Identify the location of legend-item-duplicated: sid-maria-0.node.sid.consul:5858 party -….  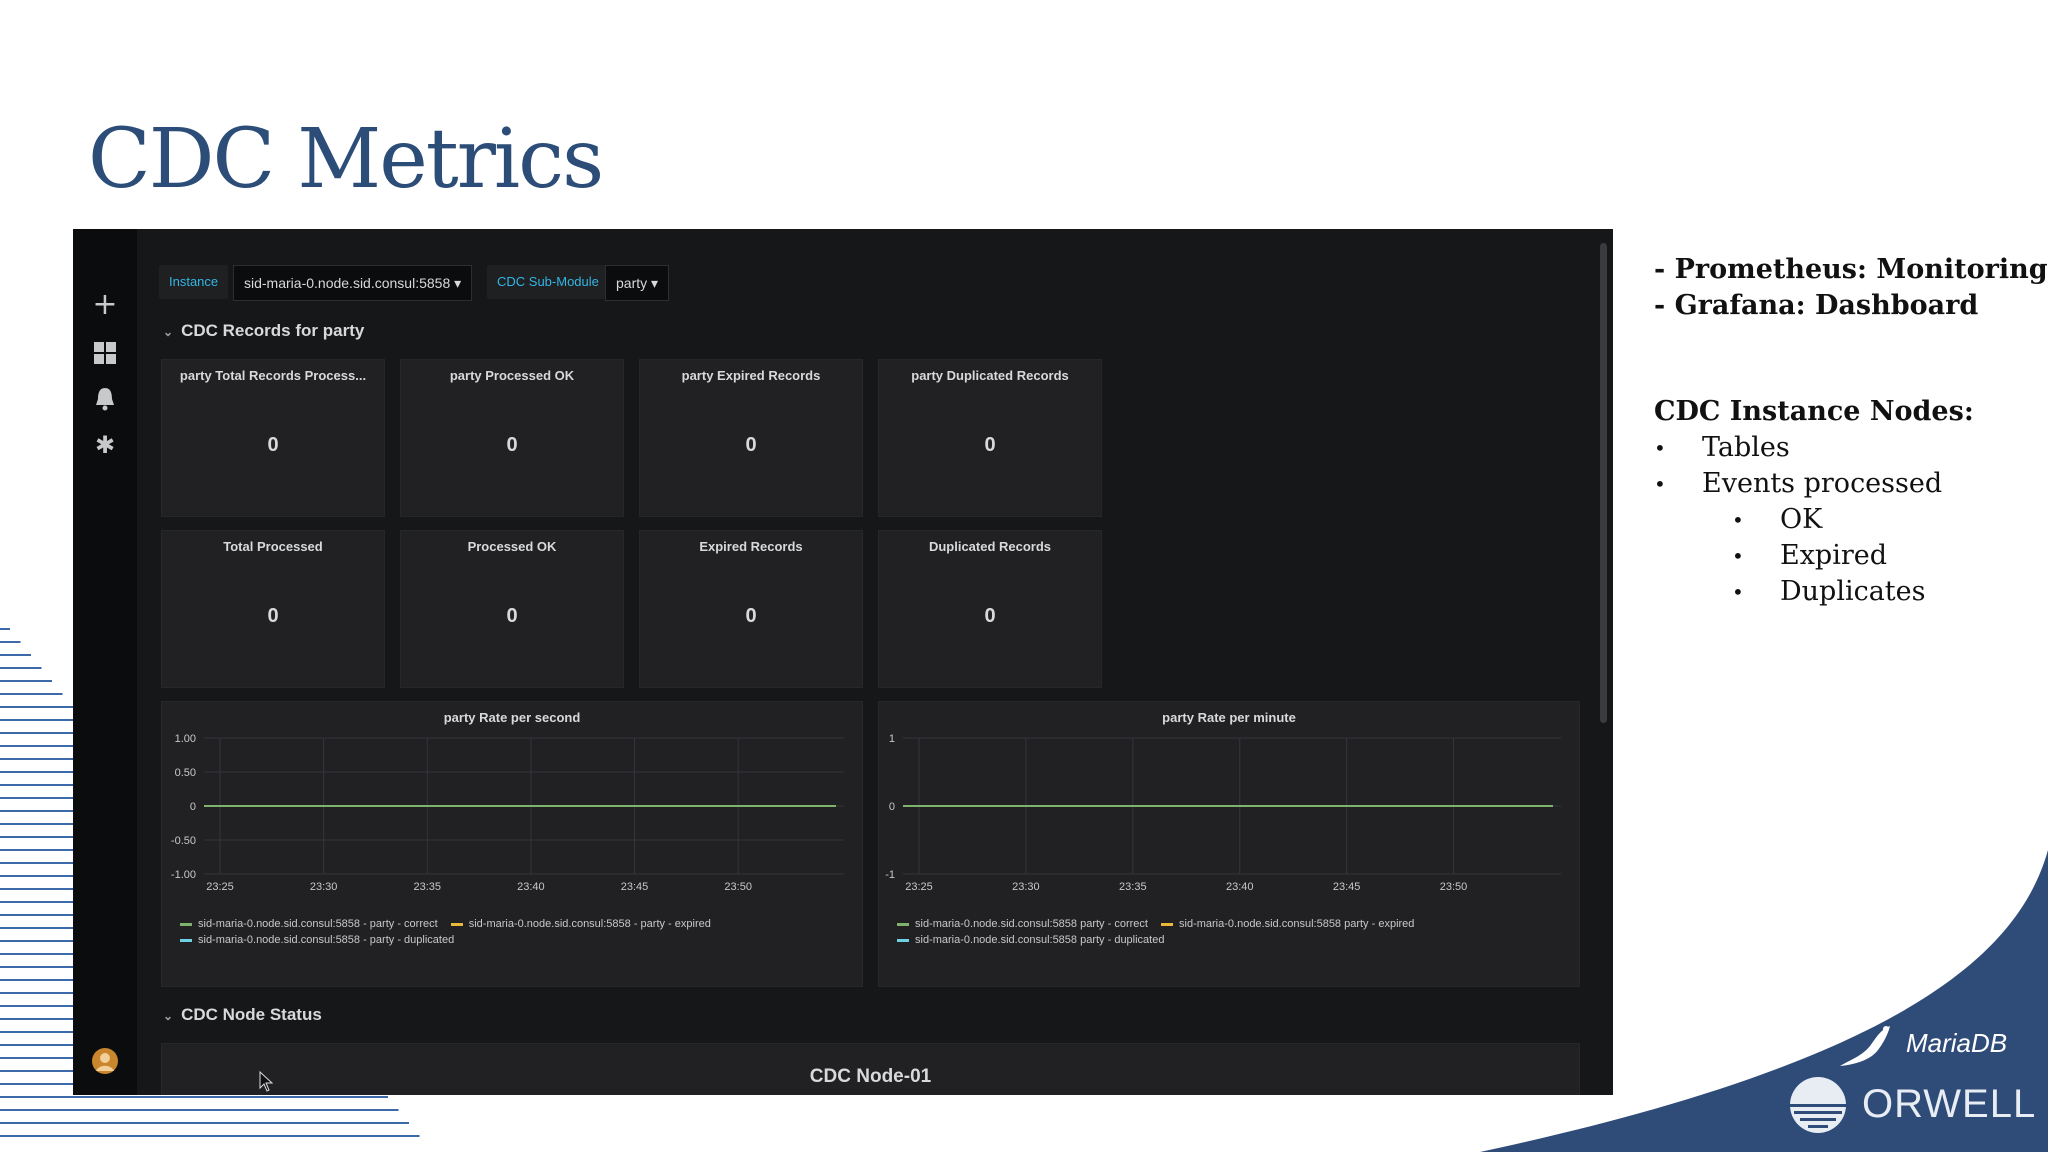
(1030, 940).